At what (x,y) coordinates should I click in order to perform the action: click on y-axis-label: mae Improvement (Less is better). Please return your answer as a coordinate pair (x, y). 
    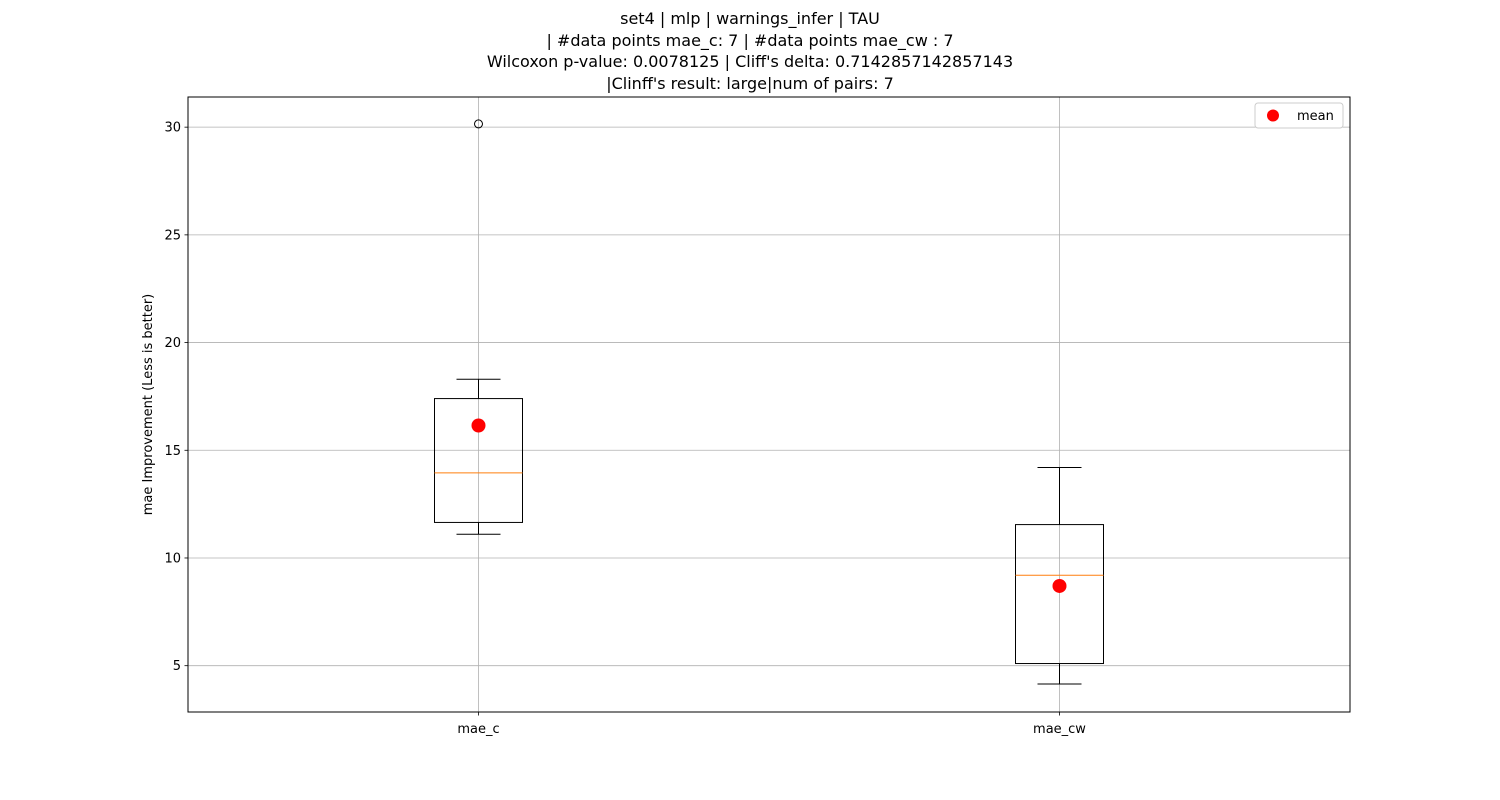
    Looking at the image, I should click on (148, 404).